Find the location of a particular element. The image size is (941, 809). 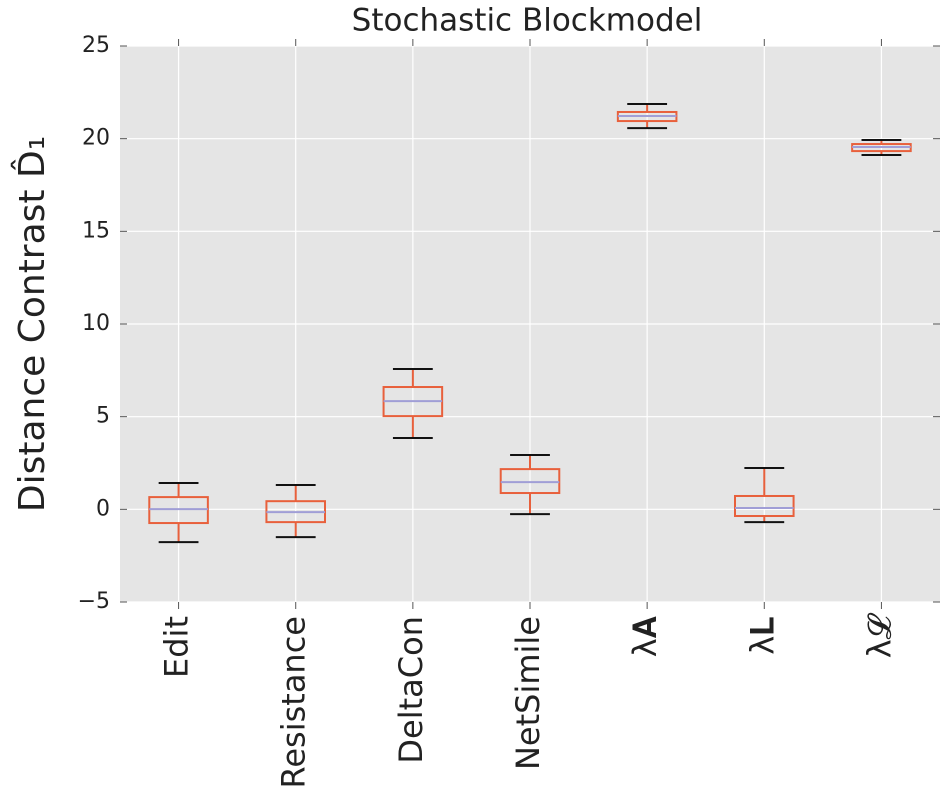

x-tick-label: NetSimile is located at coordinates (528, 693).